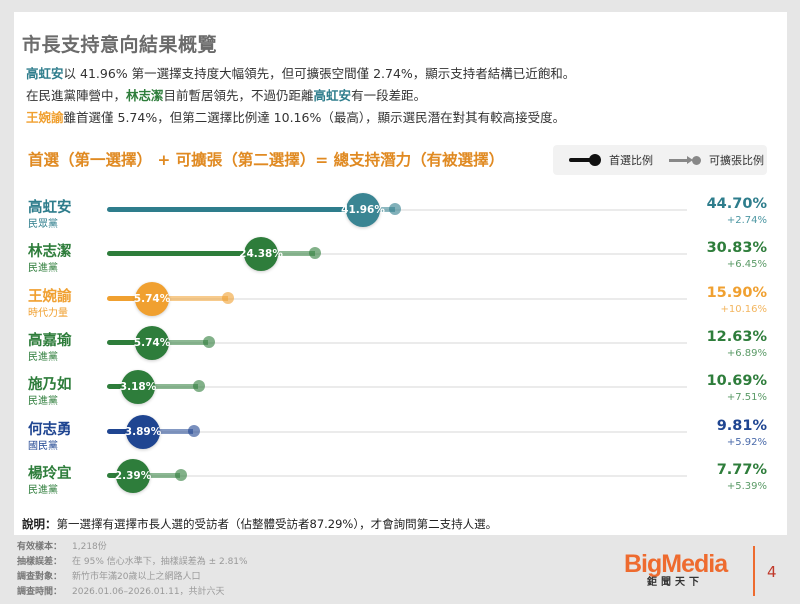  I want to click on highlight-name: 林志潔, so click(145, 95).